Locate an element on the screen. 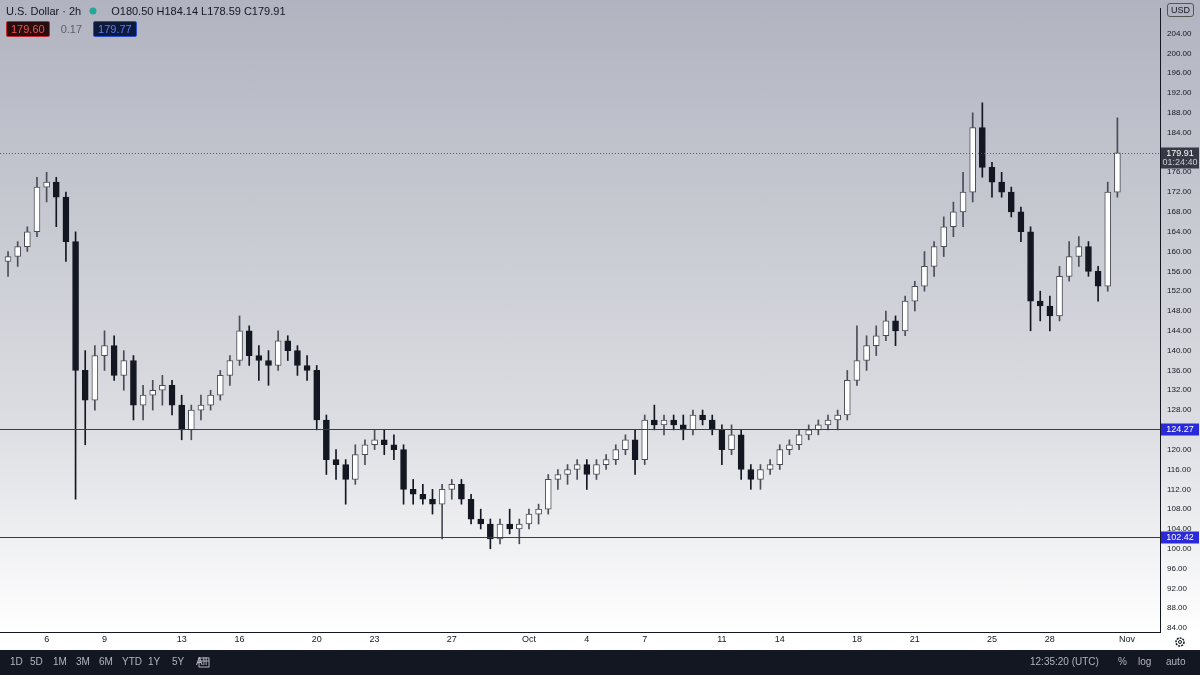  y-tick-label: 204.00 is located at coordinates (1180, 33).